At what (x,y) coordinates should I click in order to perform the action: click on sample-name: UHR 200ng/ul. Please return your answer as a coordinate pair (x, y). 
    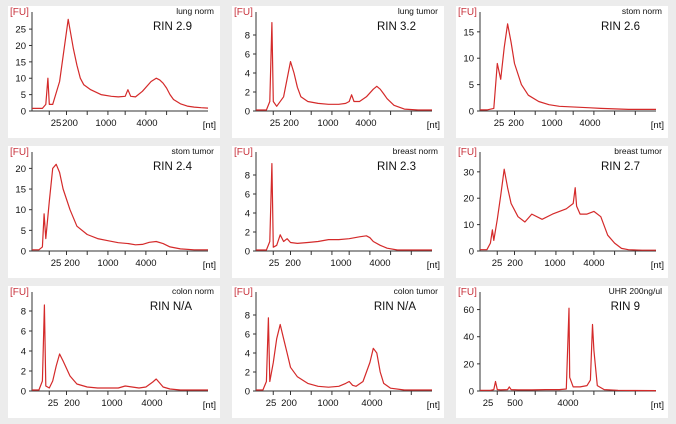
    Looking at the image, I should click on (636, 291).